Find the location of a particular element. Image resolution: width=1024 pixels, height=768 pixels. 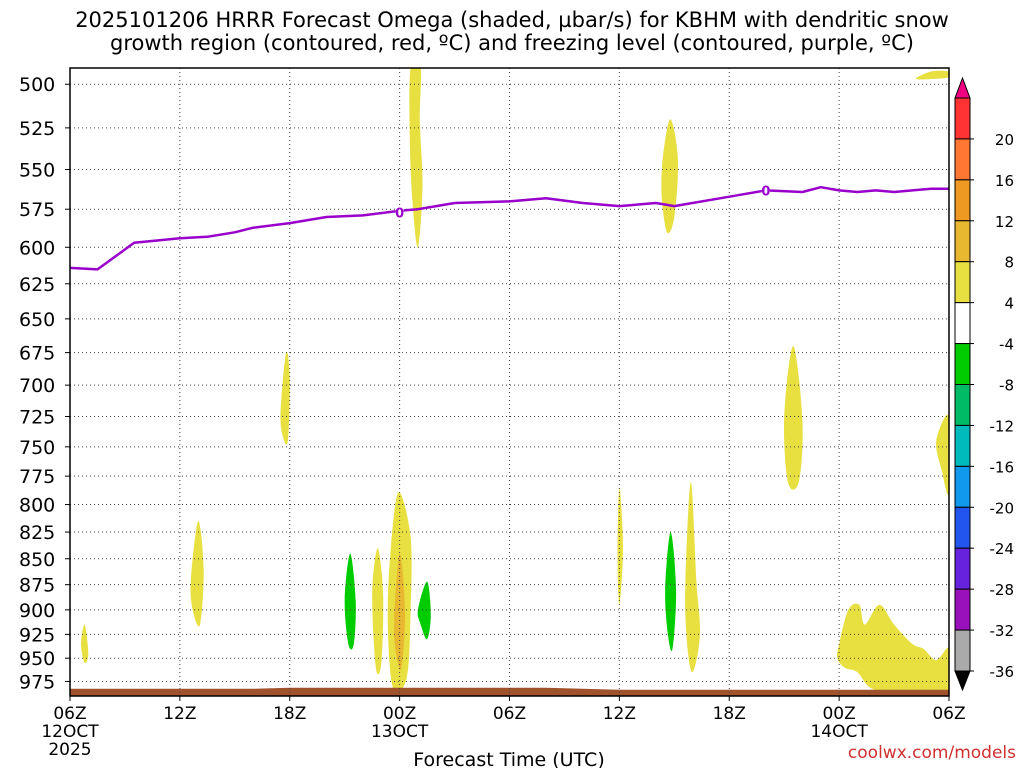

x-tick-year: 2025 is located at coordinates (69, 750).